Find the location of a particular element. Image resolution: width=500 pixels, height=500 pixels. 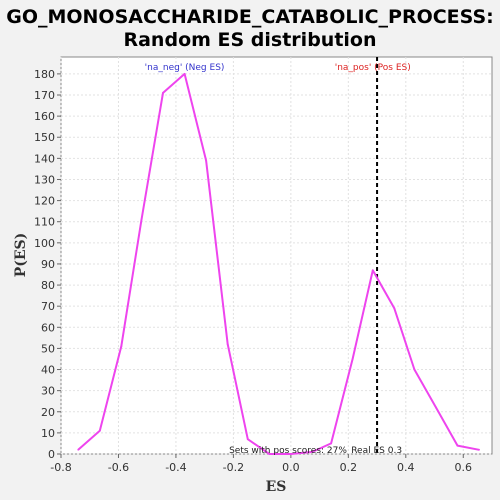

y-tick-label: 110 is located at coordinates (44, 222).